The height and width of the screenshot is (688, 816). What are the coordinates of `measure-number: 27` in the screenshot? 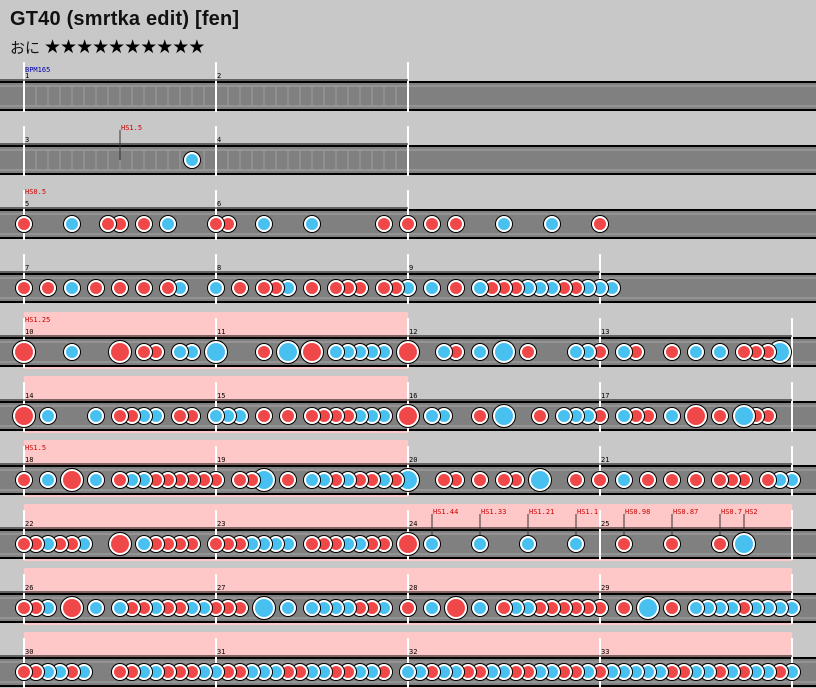 It's located at (221, 588).